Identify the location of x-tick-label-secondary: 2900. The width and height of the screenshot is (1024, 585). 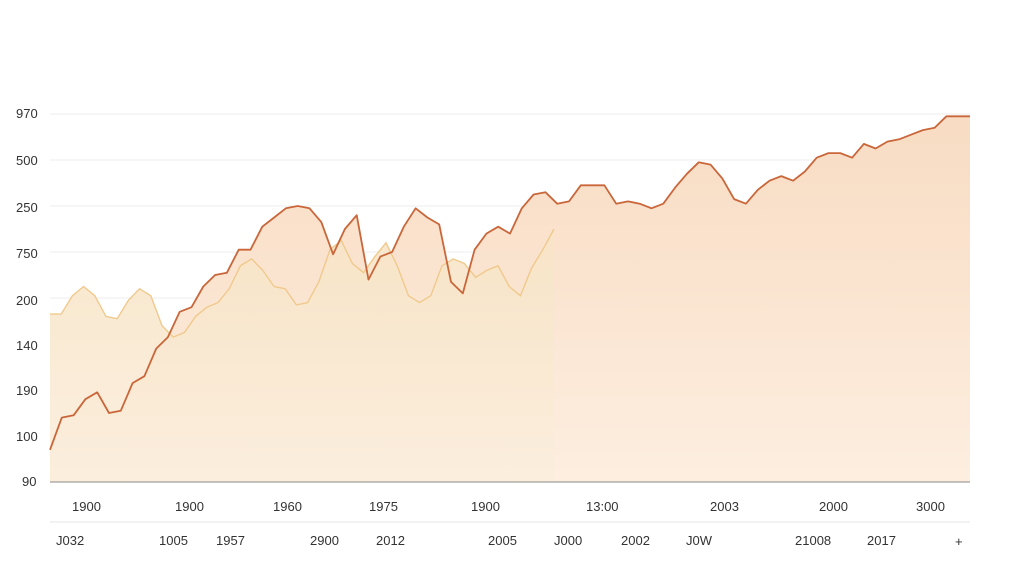
(324, 540).